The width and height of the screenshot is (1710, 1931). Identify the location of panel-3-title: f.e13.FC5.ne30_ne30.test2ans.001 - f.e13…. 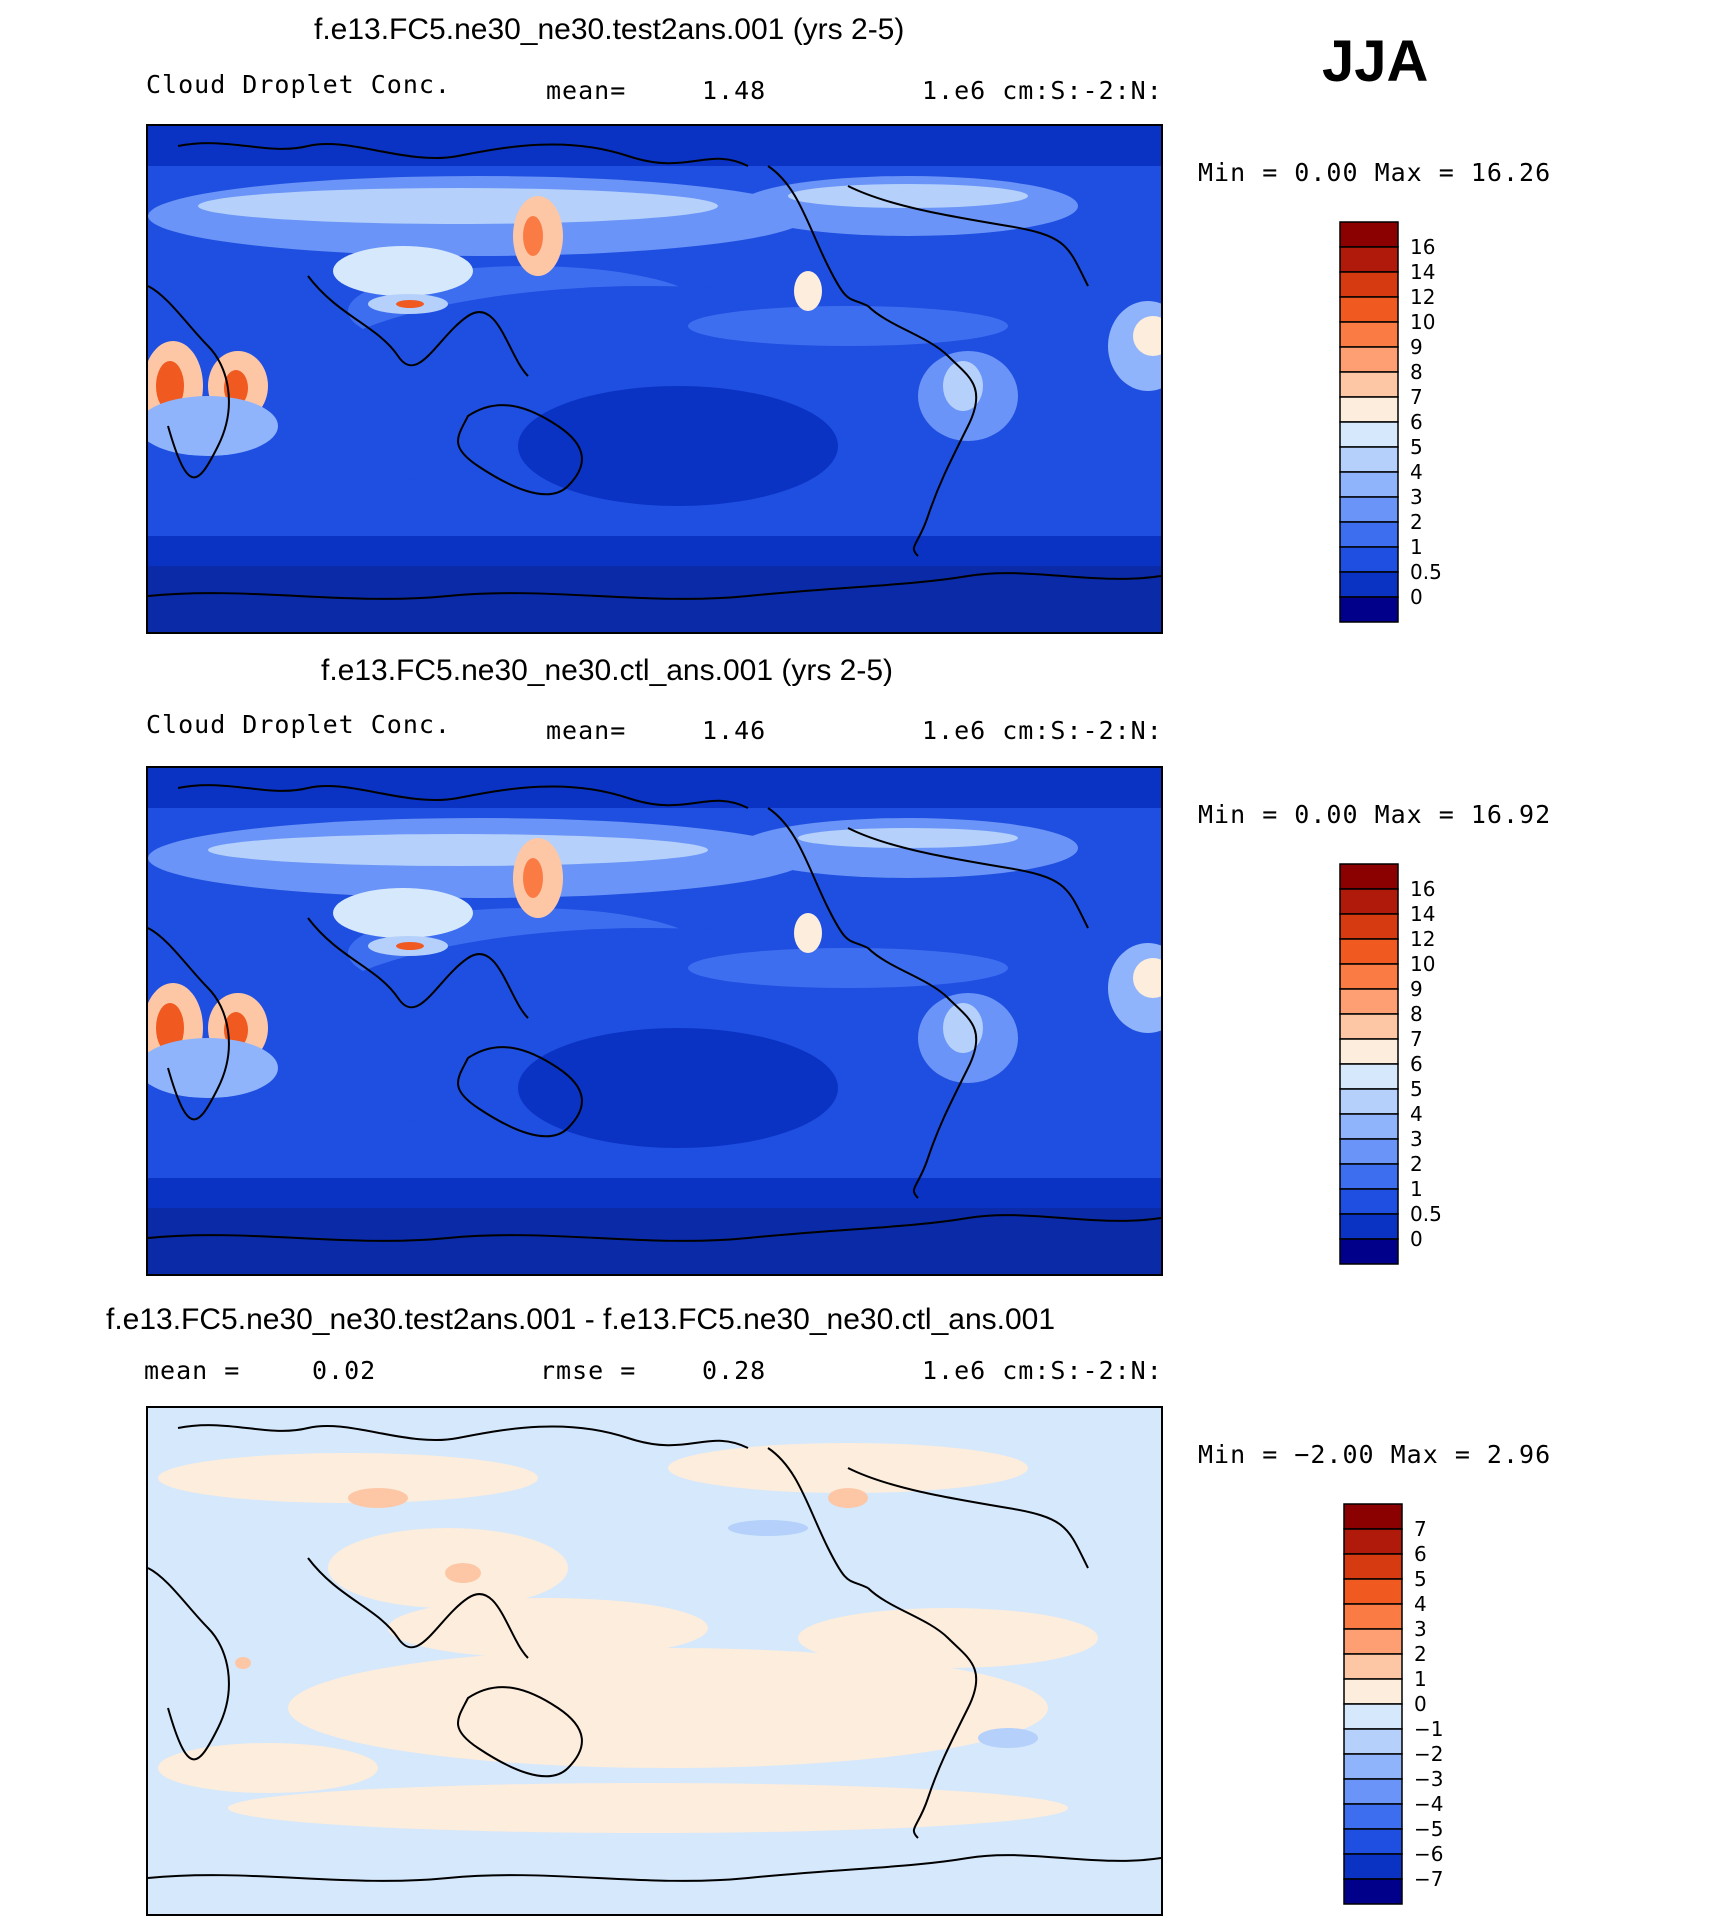
(581, 1319).